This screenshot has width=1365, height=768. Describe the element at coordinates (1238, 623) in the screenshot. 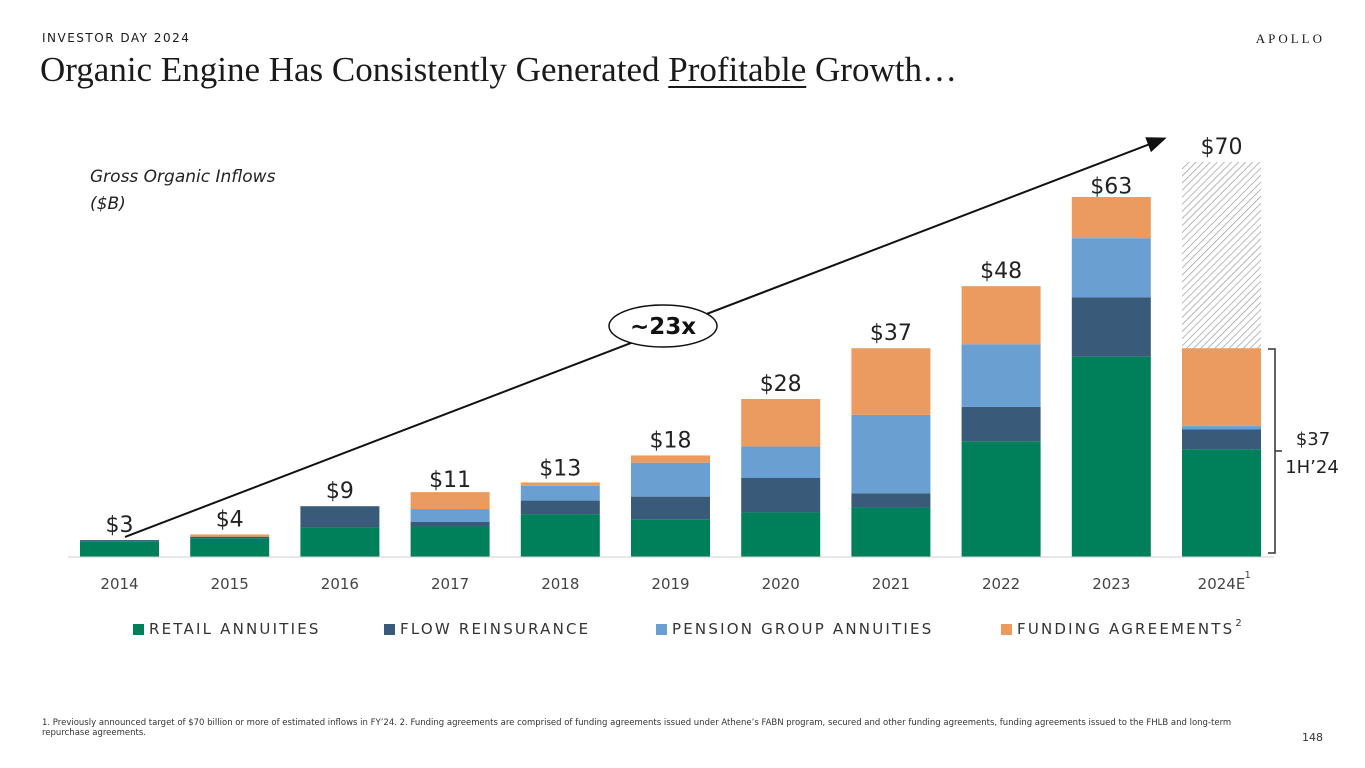

I see `legend-footnote-ref: 2` at that location.